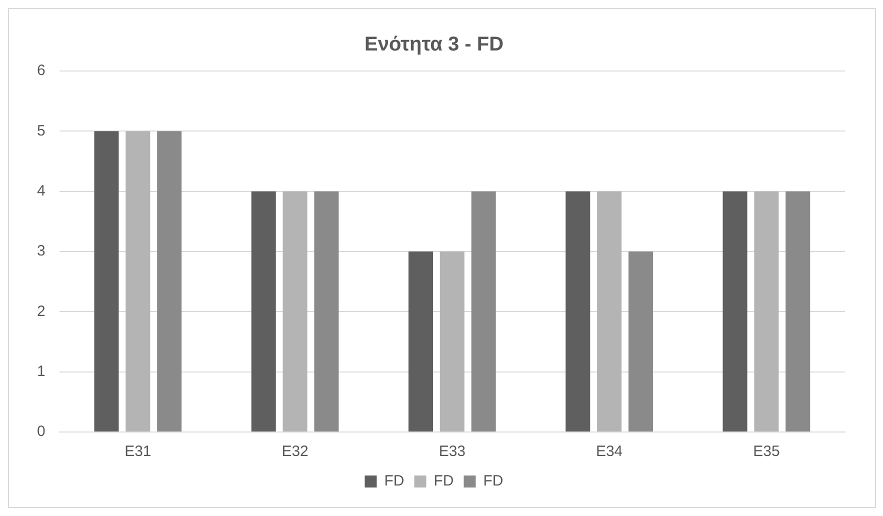 The width and height of the screenshot is (883, 516). I want to click on y-tick-label: 1, so click(41, 371).